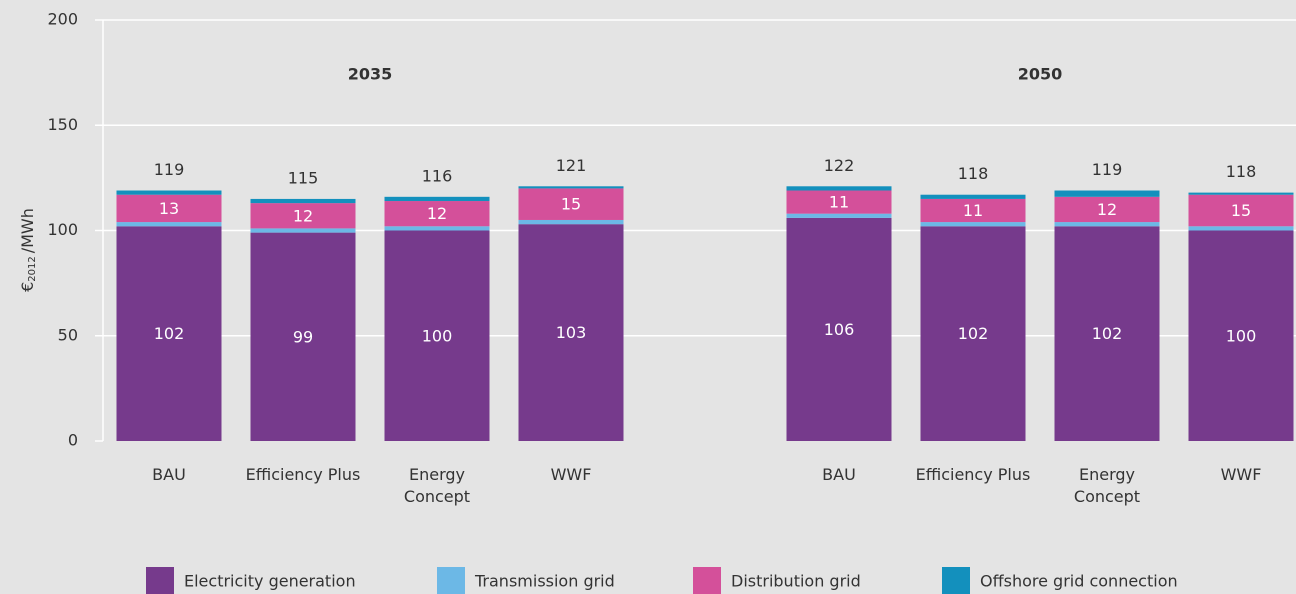 The height and width of the screenshot is (594, 1296). I want to click on y-label-symbol: €, so click(27, 287).